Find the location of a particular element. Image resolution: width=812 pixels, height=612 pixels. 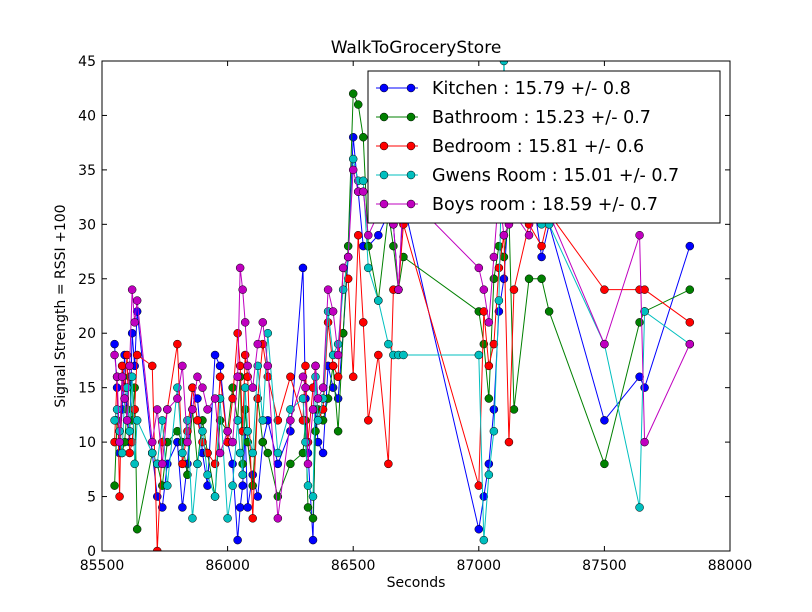

legend-label: Gwens Room : 15.01 +/- 0.7 is located at coordinates (555, 176).